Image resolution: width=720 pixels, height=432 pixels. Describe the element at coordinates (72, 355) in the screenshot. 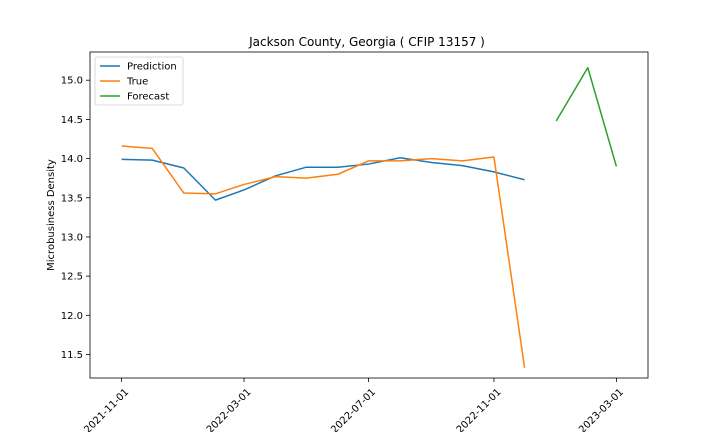

I see `y-tick-label: 11.5` at that location.